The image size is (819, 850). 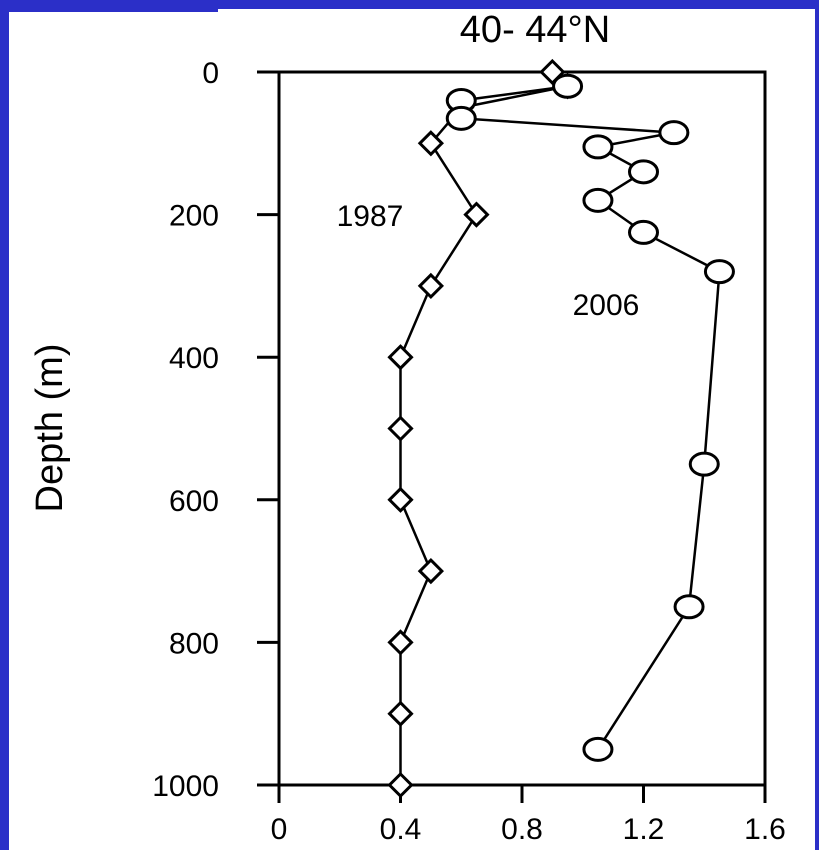 What do you see at coordinates (765, 829) in the screenshot?
I see `x-tick-label: 1.6` at bounding box center [765, 829].